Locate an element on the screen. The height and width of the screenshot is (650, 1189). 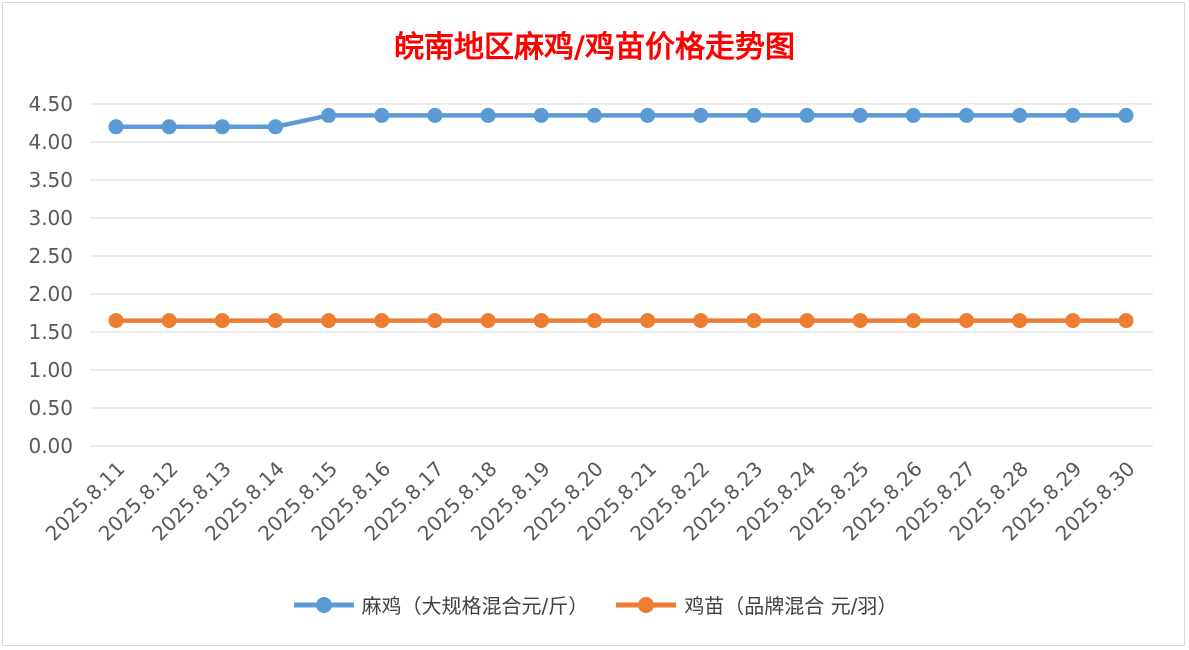
y-tick-label: 3.00 is located at coordinates (50, 218).